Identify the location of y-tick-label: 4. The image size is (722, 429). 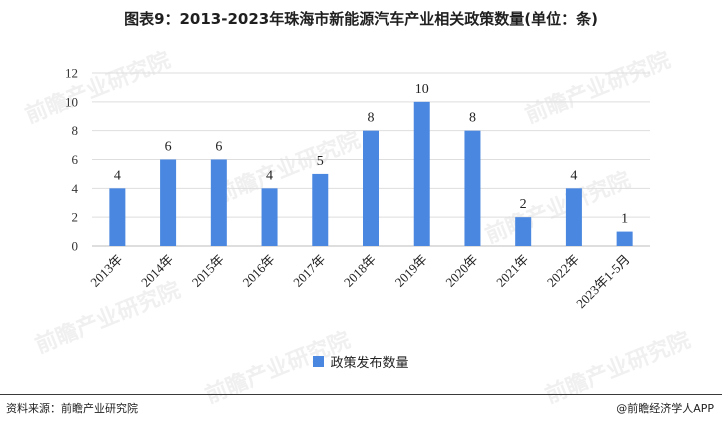
(75, 188).